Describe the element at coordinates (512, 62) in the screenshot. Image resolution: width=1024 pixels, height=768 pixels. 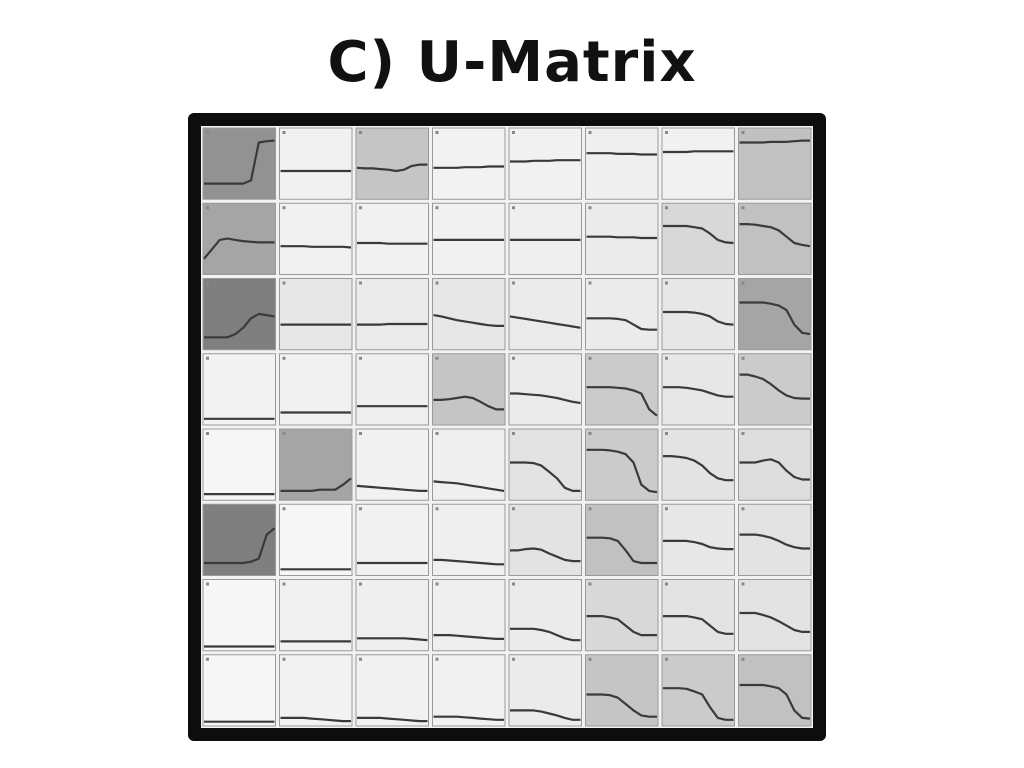
I see `chart-title: C) U-Matrix` at that location.